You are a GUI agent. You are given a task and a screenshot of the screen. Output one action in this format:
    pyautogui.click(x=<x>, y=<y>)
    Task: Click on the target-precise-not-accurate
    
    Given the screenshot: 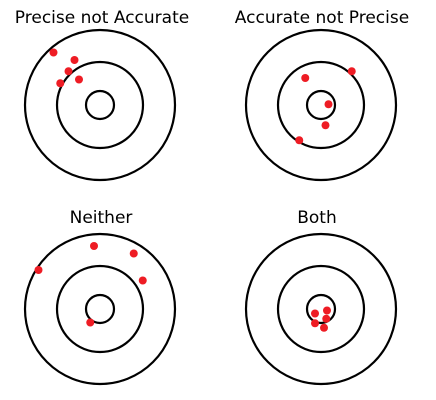 What is the action you would take?
    pyautogui.click(x=100, y=105)
    